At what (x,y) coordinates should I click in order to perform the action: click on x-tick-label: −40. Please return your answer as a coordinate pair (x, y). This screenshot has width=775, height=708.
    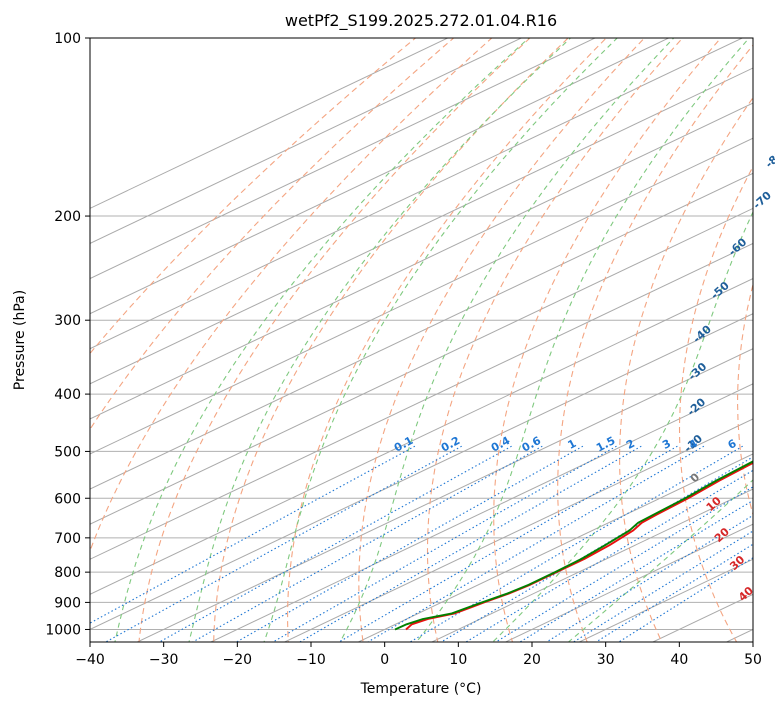
    Looking at the image, I should click on (90, 660).